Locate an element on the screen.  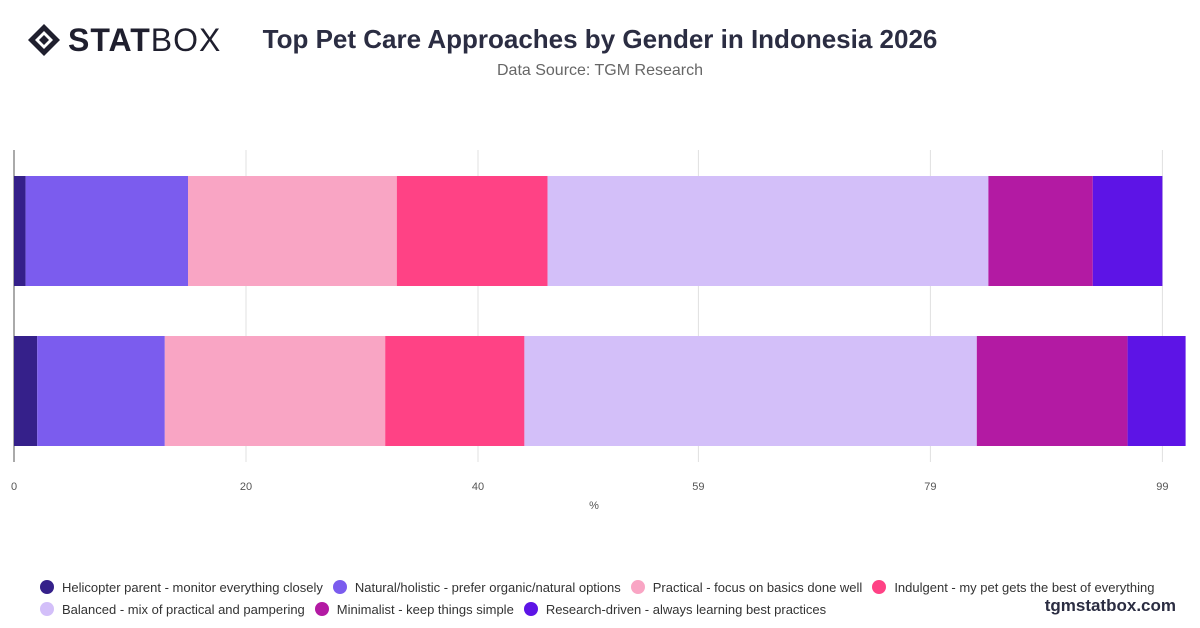
x-tick-label: 79 is located at coordinates (930, 487).